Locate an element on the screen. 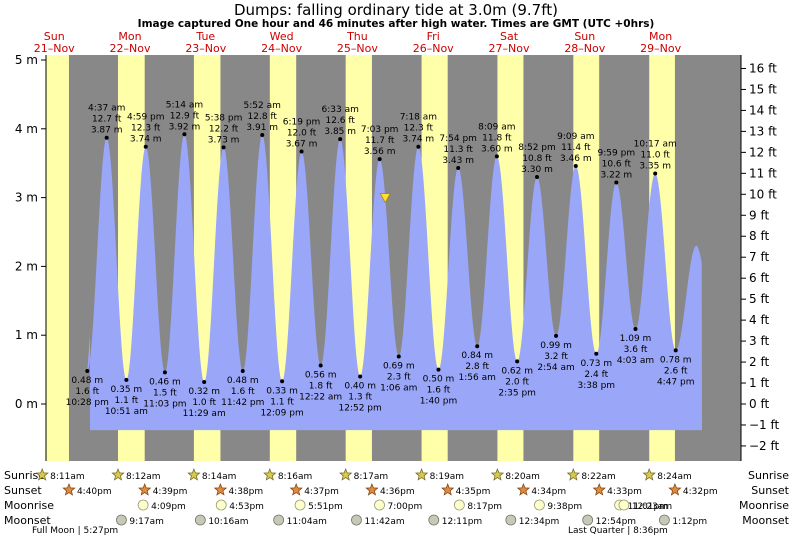 The image size is (793, 538). tide-time: 4:37 am is located at coordinates (106, 109).